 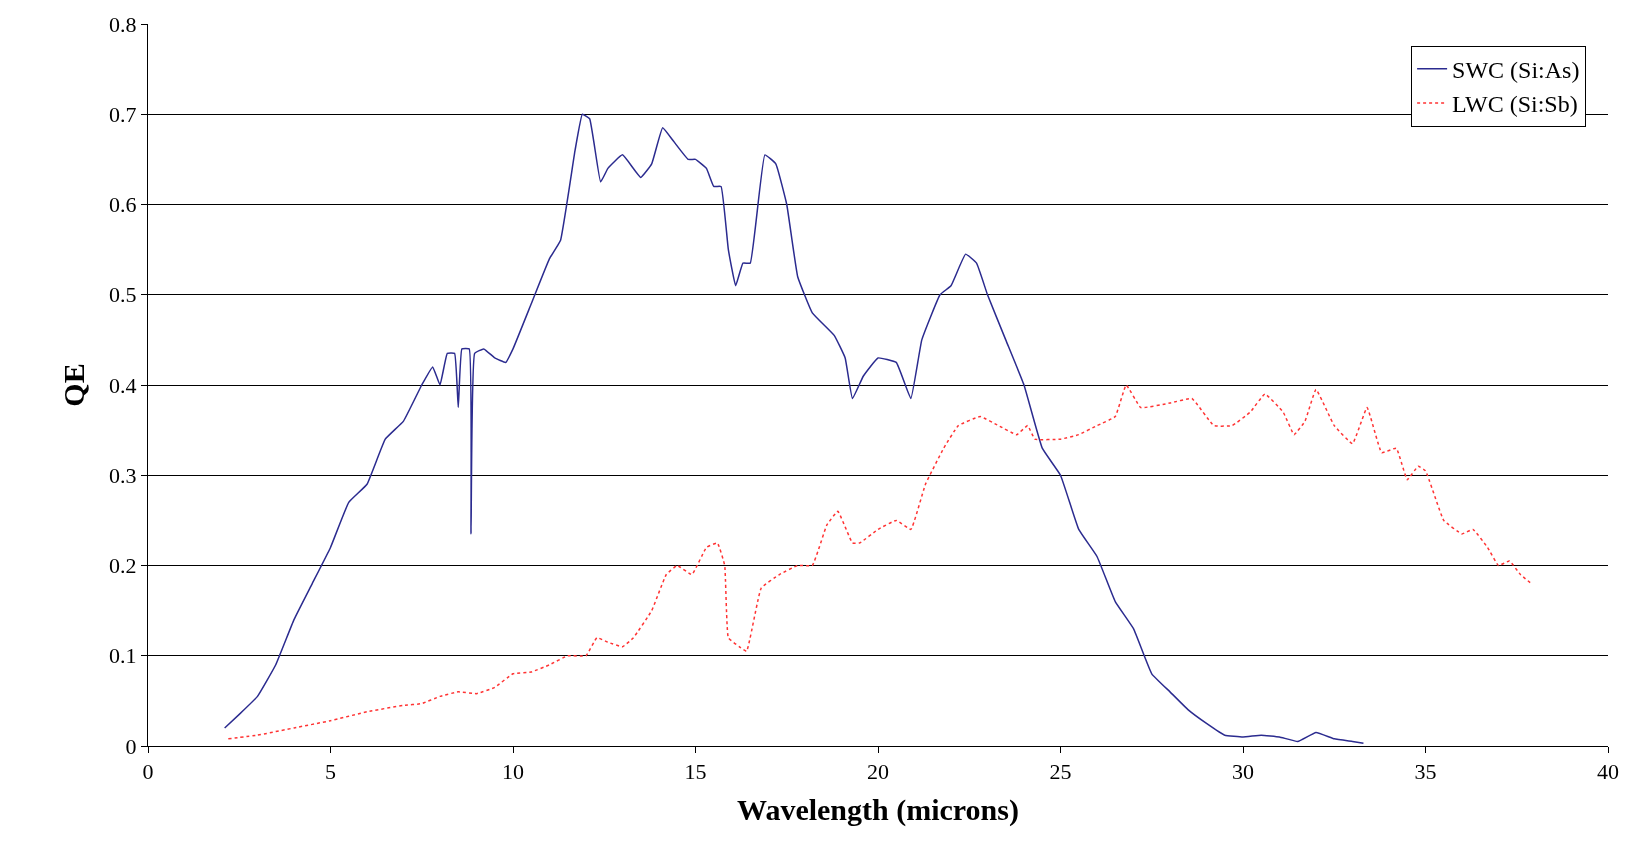 I want to click on x-tick-label: 30, so click(x=1243, y=772).